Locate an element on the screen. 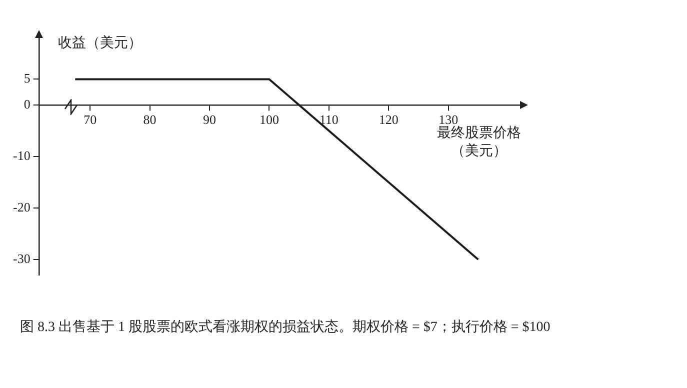 This screenshot has height=388, width=687. x-axis-title: 最终股票价格（美元） is located at coordinates (479, 142).